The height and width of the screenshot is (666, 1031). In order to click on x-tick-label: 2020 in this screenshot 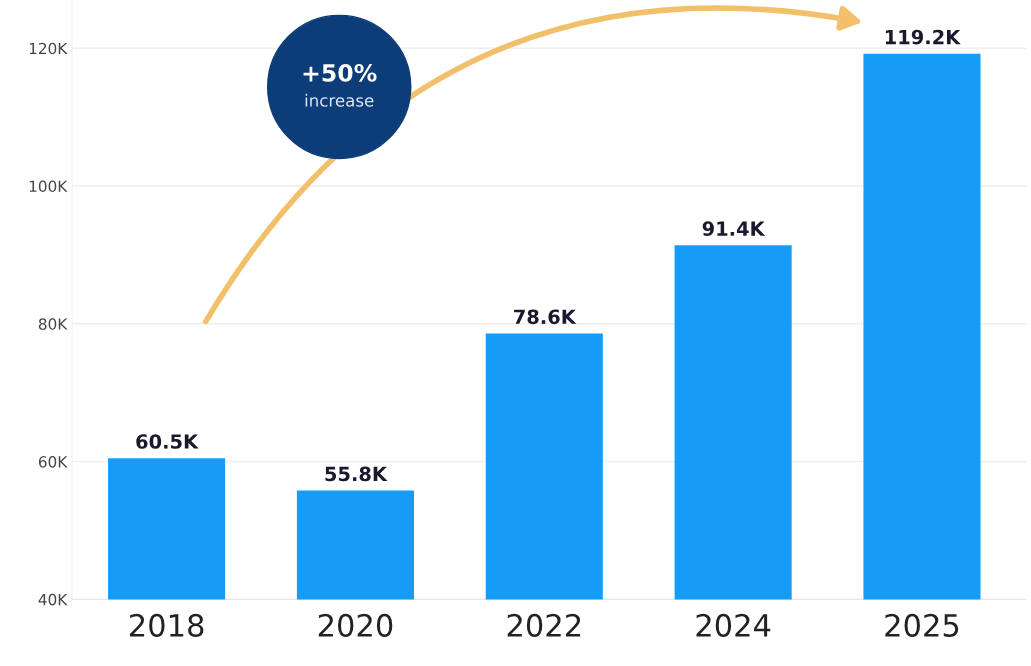, I will do `click(355, 625)`.